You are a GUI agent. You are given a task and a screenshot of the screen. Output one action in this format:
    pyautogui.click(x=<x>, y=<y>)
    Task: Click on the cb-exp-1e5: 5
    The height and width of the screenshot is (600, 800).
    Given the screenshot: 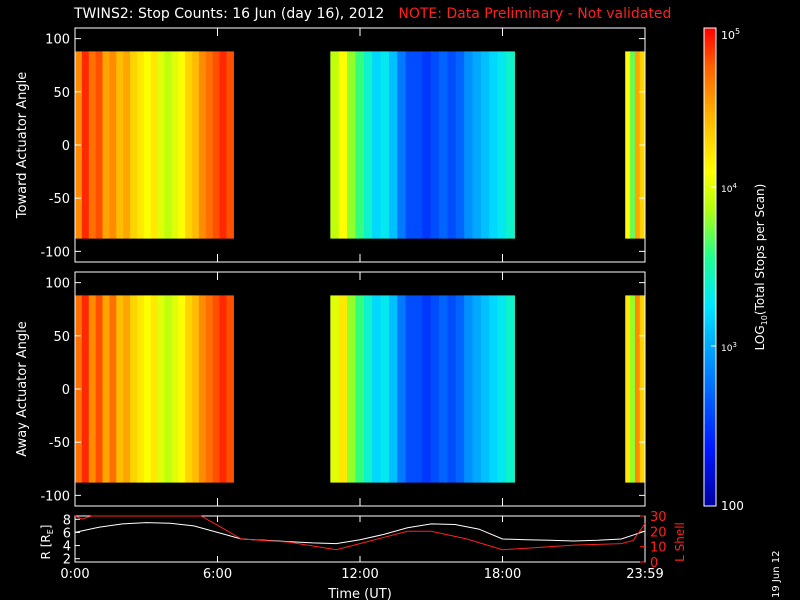 What is the action you would take?
    pyautogui.click(x=737, y=31)
    